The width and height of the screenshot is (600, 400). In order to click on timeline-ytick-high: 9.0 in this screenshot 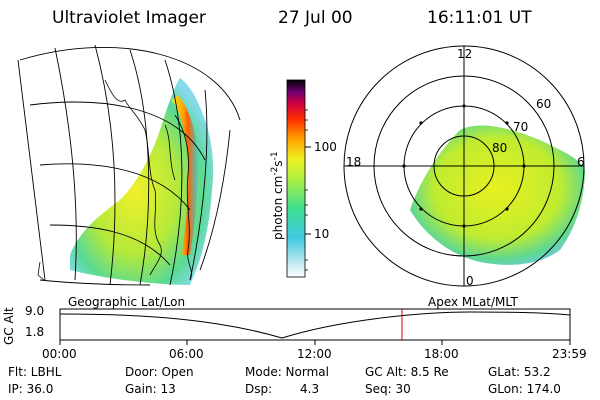, I will do `click(35, 311)`.